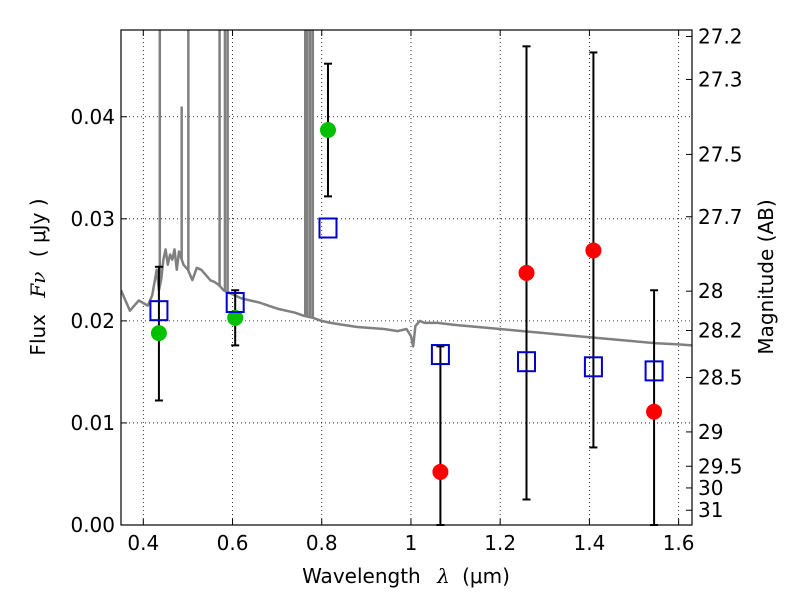 The width and height of the screenshot is (800, 600). I want to click on y2-tick-label: 27.3, so click(720, 79).